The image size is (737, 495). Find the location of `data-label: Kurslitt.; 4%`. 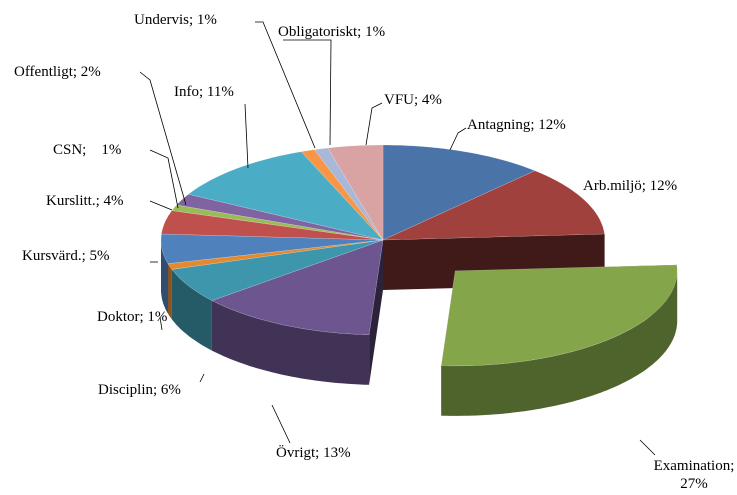

data-label: Kurslitt.; 4% is located at coordinates (85, 201).